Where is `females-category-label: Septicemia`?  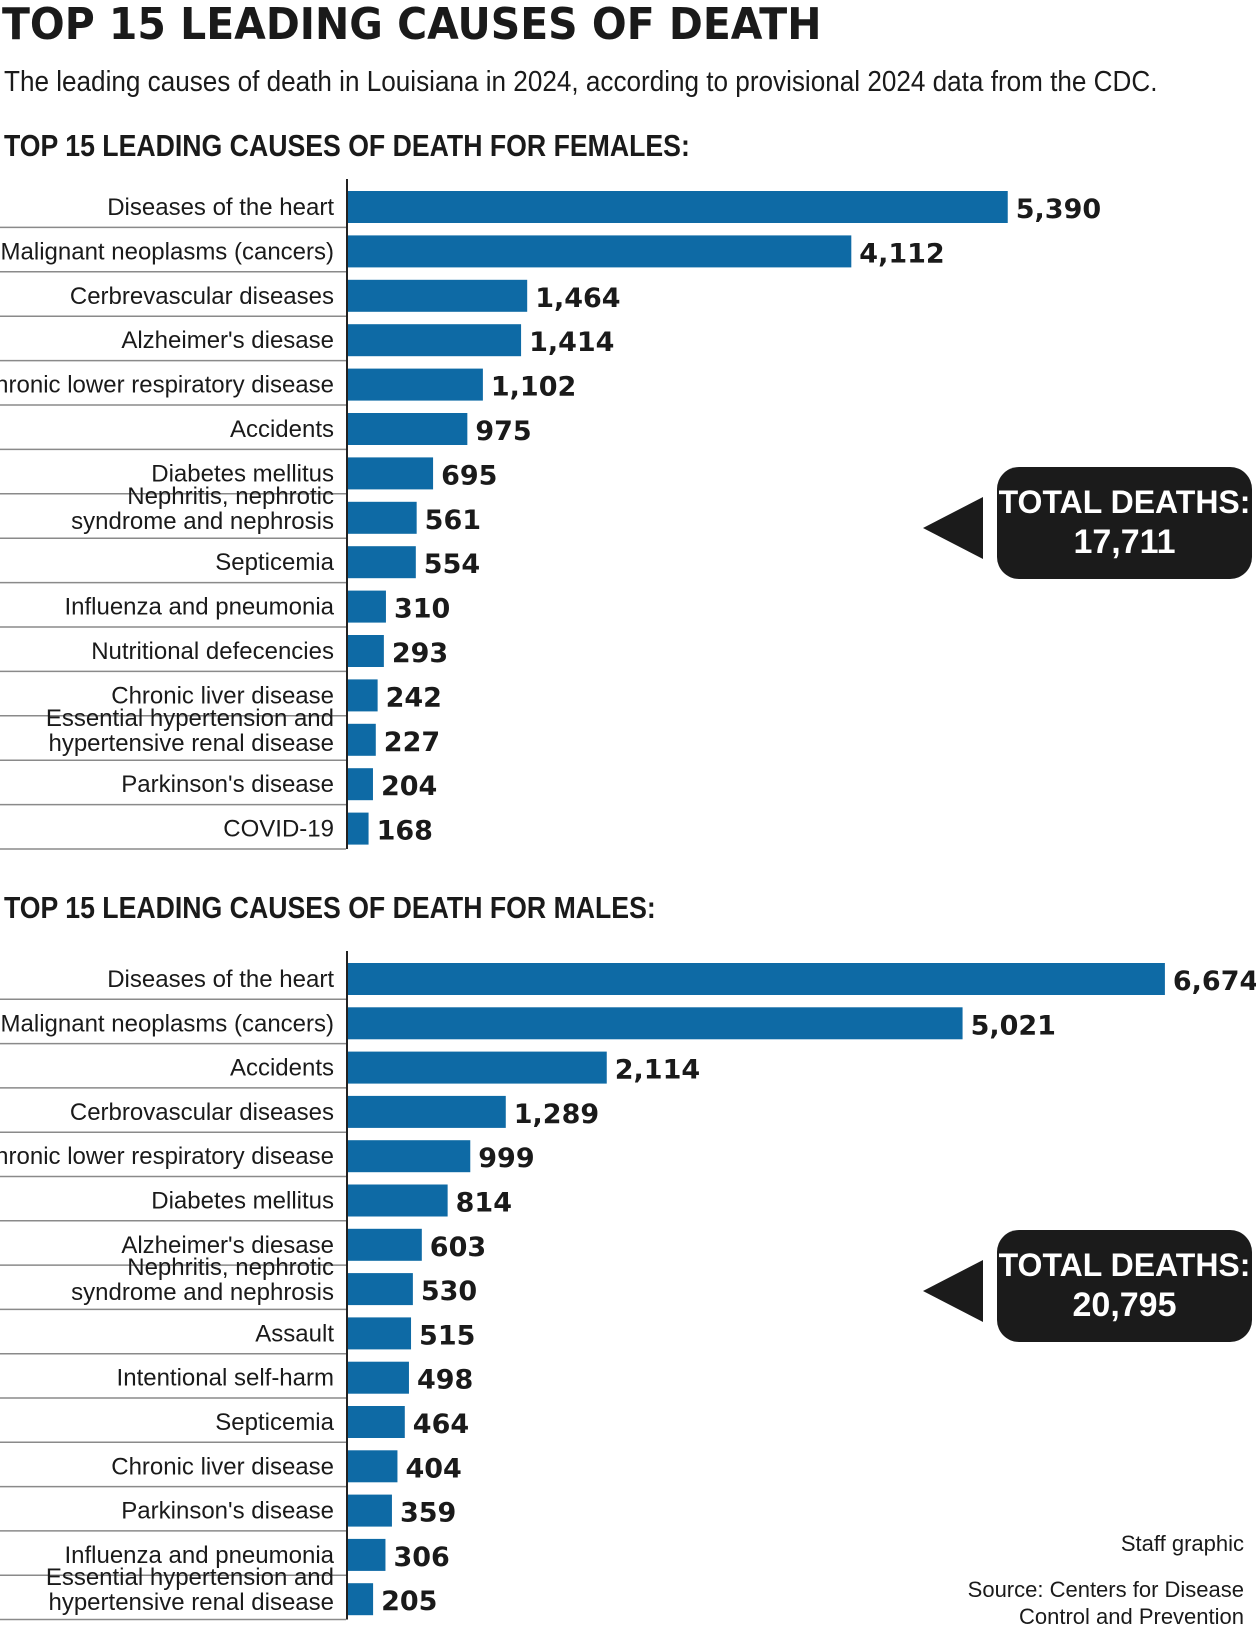 females-category-label: Septicemia is located at coordinates (274, 562).